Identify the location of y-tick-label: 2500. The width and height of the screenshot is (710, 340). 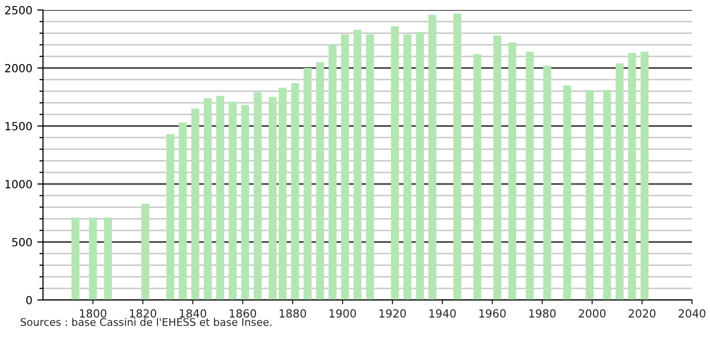
(18, 10).